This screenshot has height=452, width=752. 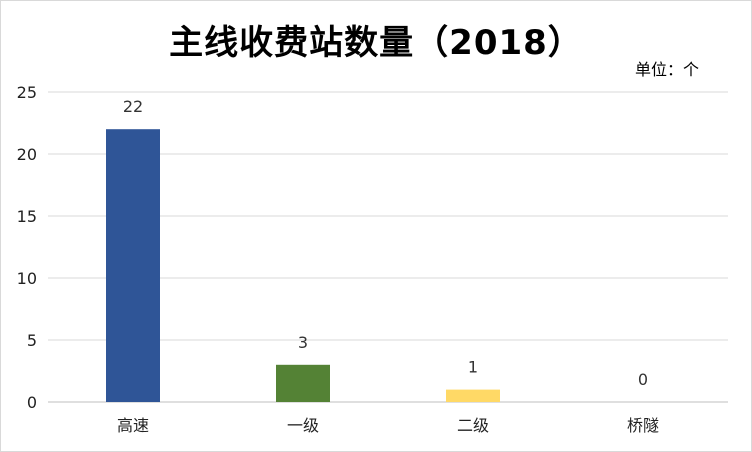 I want to click on data-label: 1, so click(x=473, y=367).